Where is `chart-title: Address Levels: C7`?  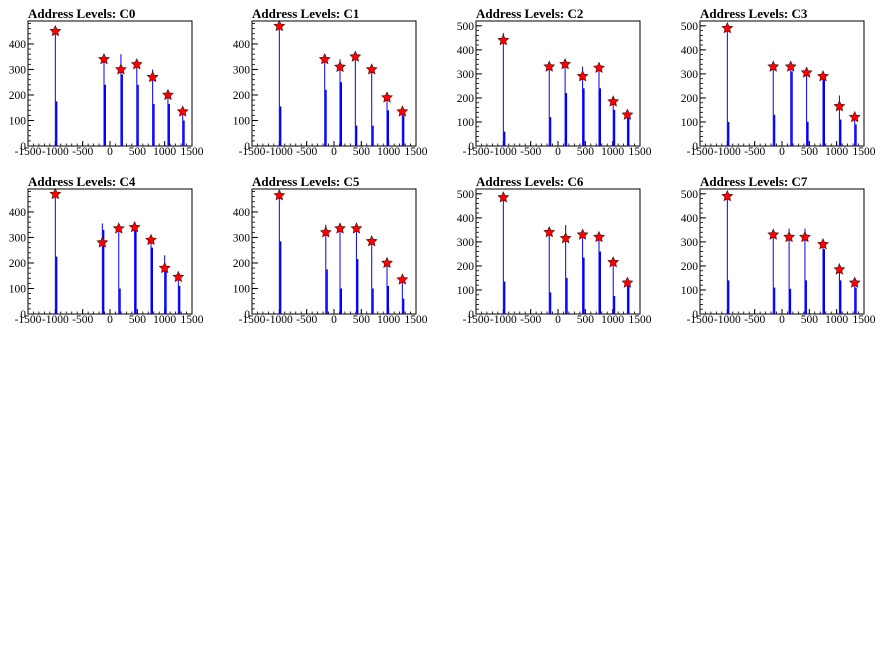
chart-title: Address Levels: C7 is located at coordinates (754, 181).